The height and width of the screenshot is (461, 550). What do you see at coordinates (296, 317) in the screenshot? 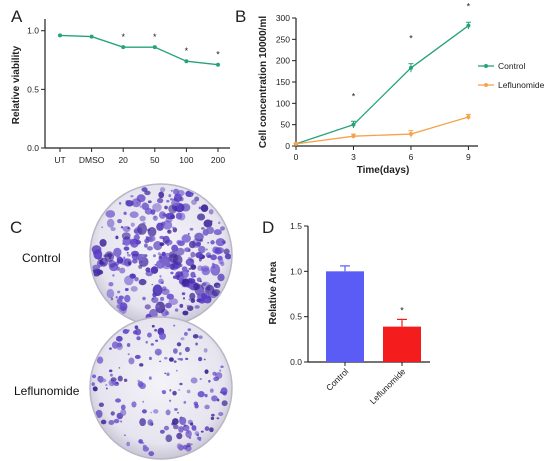
I see `chart-d-y-tick-label: 0.5` at bounding box center [296, 317].